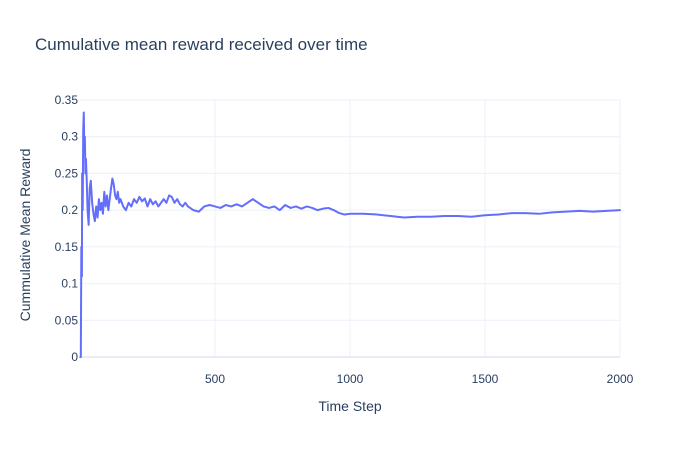  What do you see at coordinates (74, 357) in the screenshot?
I see `y-tick-label: 0` at bounding box center [74, 357].